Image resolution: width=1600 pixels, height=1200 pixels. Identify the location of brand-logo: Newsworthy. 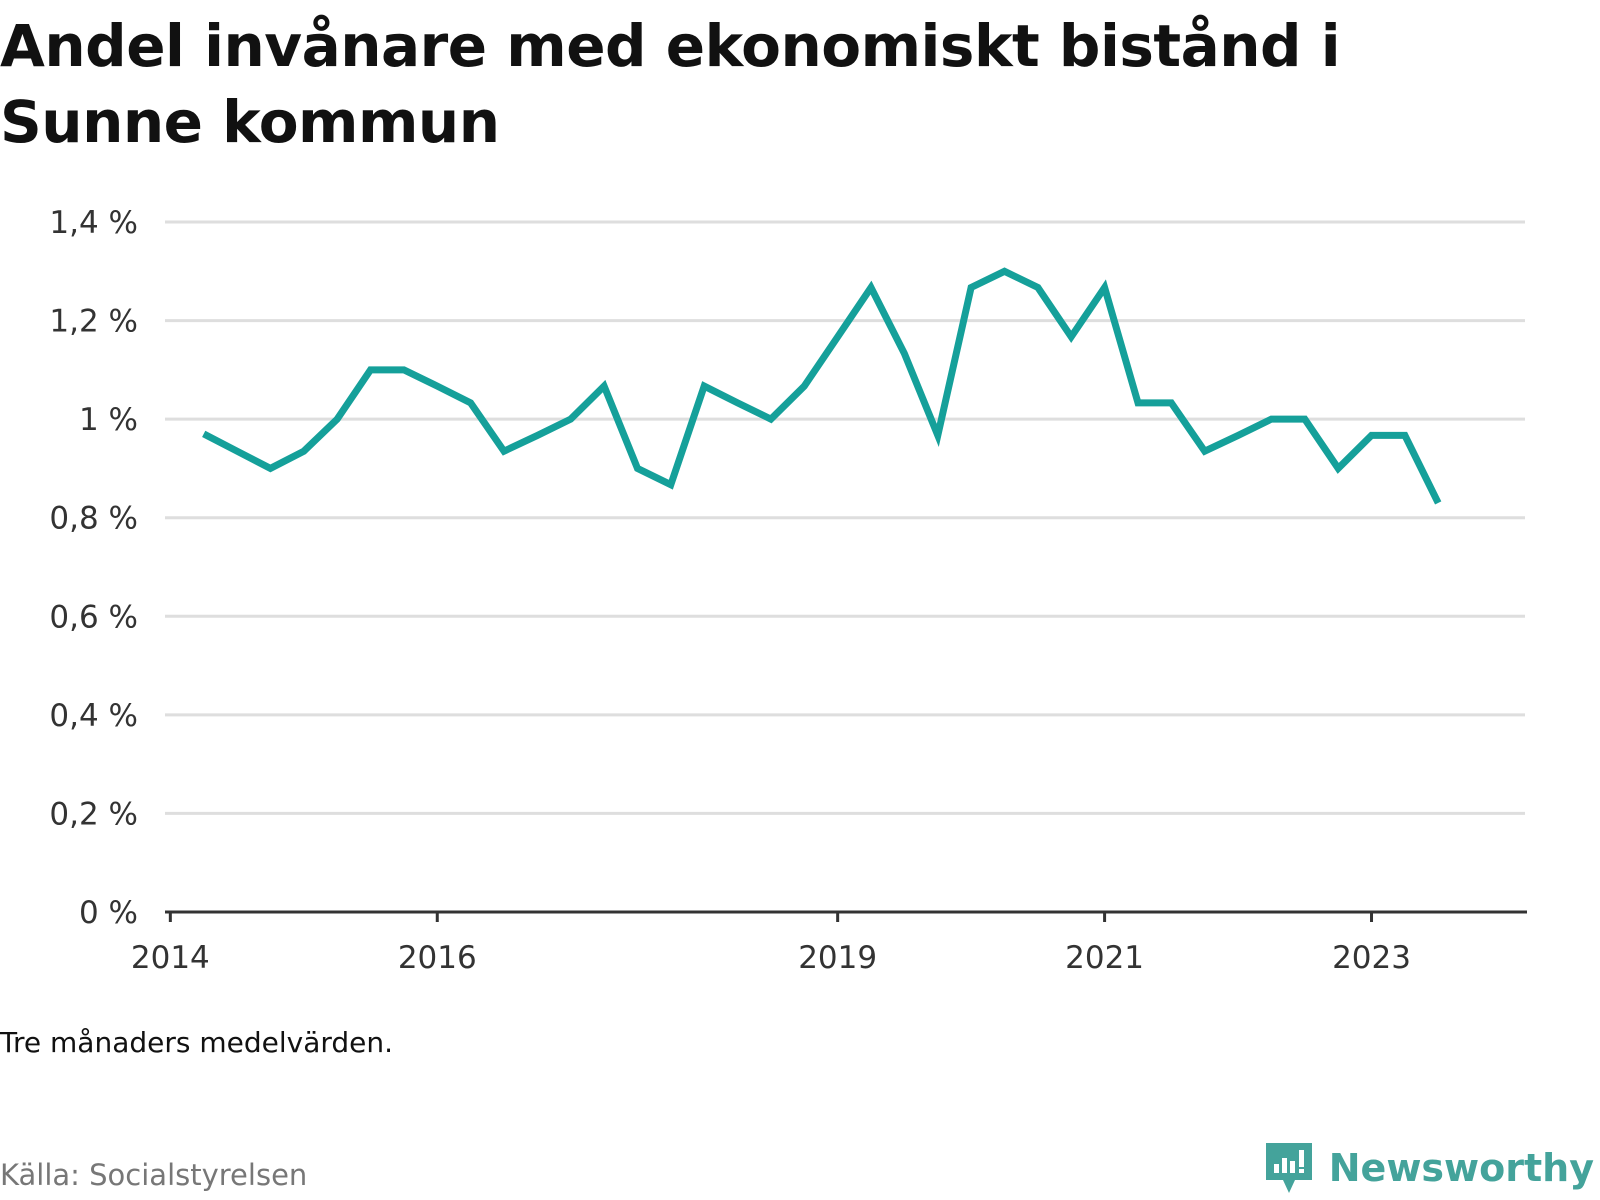
(1428, 1168).